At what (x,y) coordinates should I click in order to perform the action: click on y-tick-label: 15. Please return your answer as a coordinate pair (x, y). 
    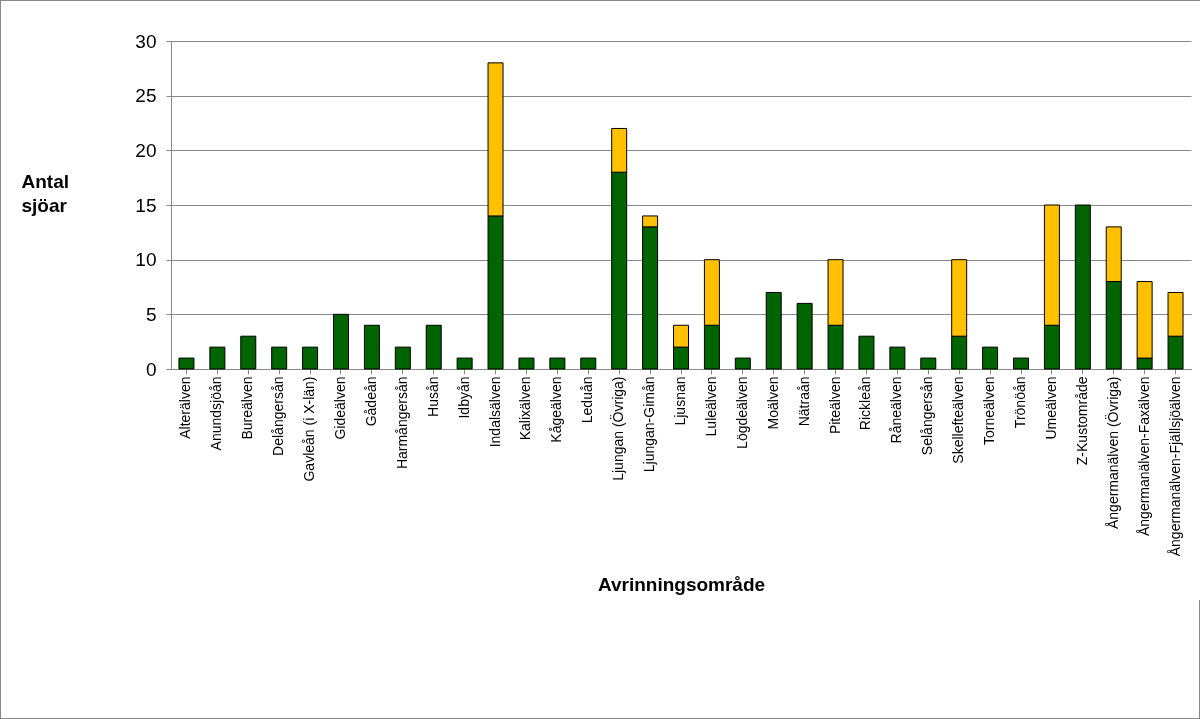
    Looking at the image, I should click on (146, 205).